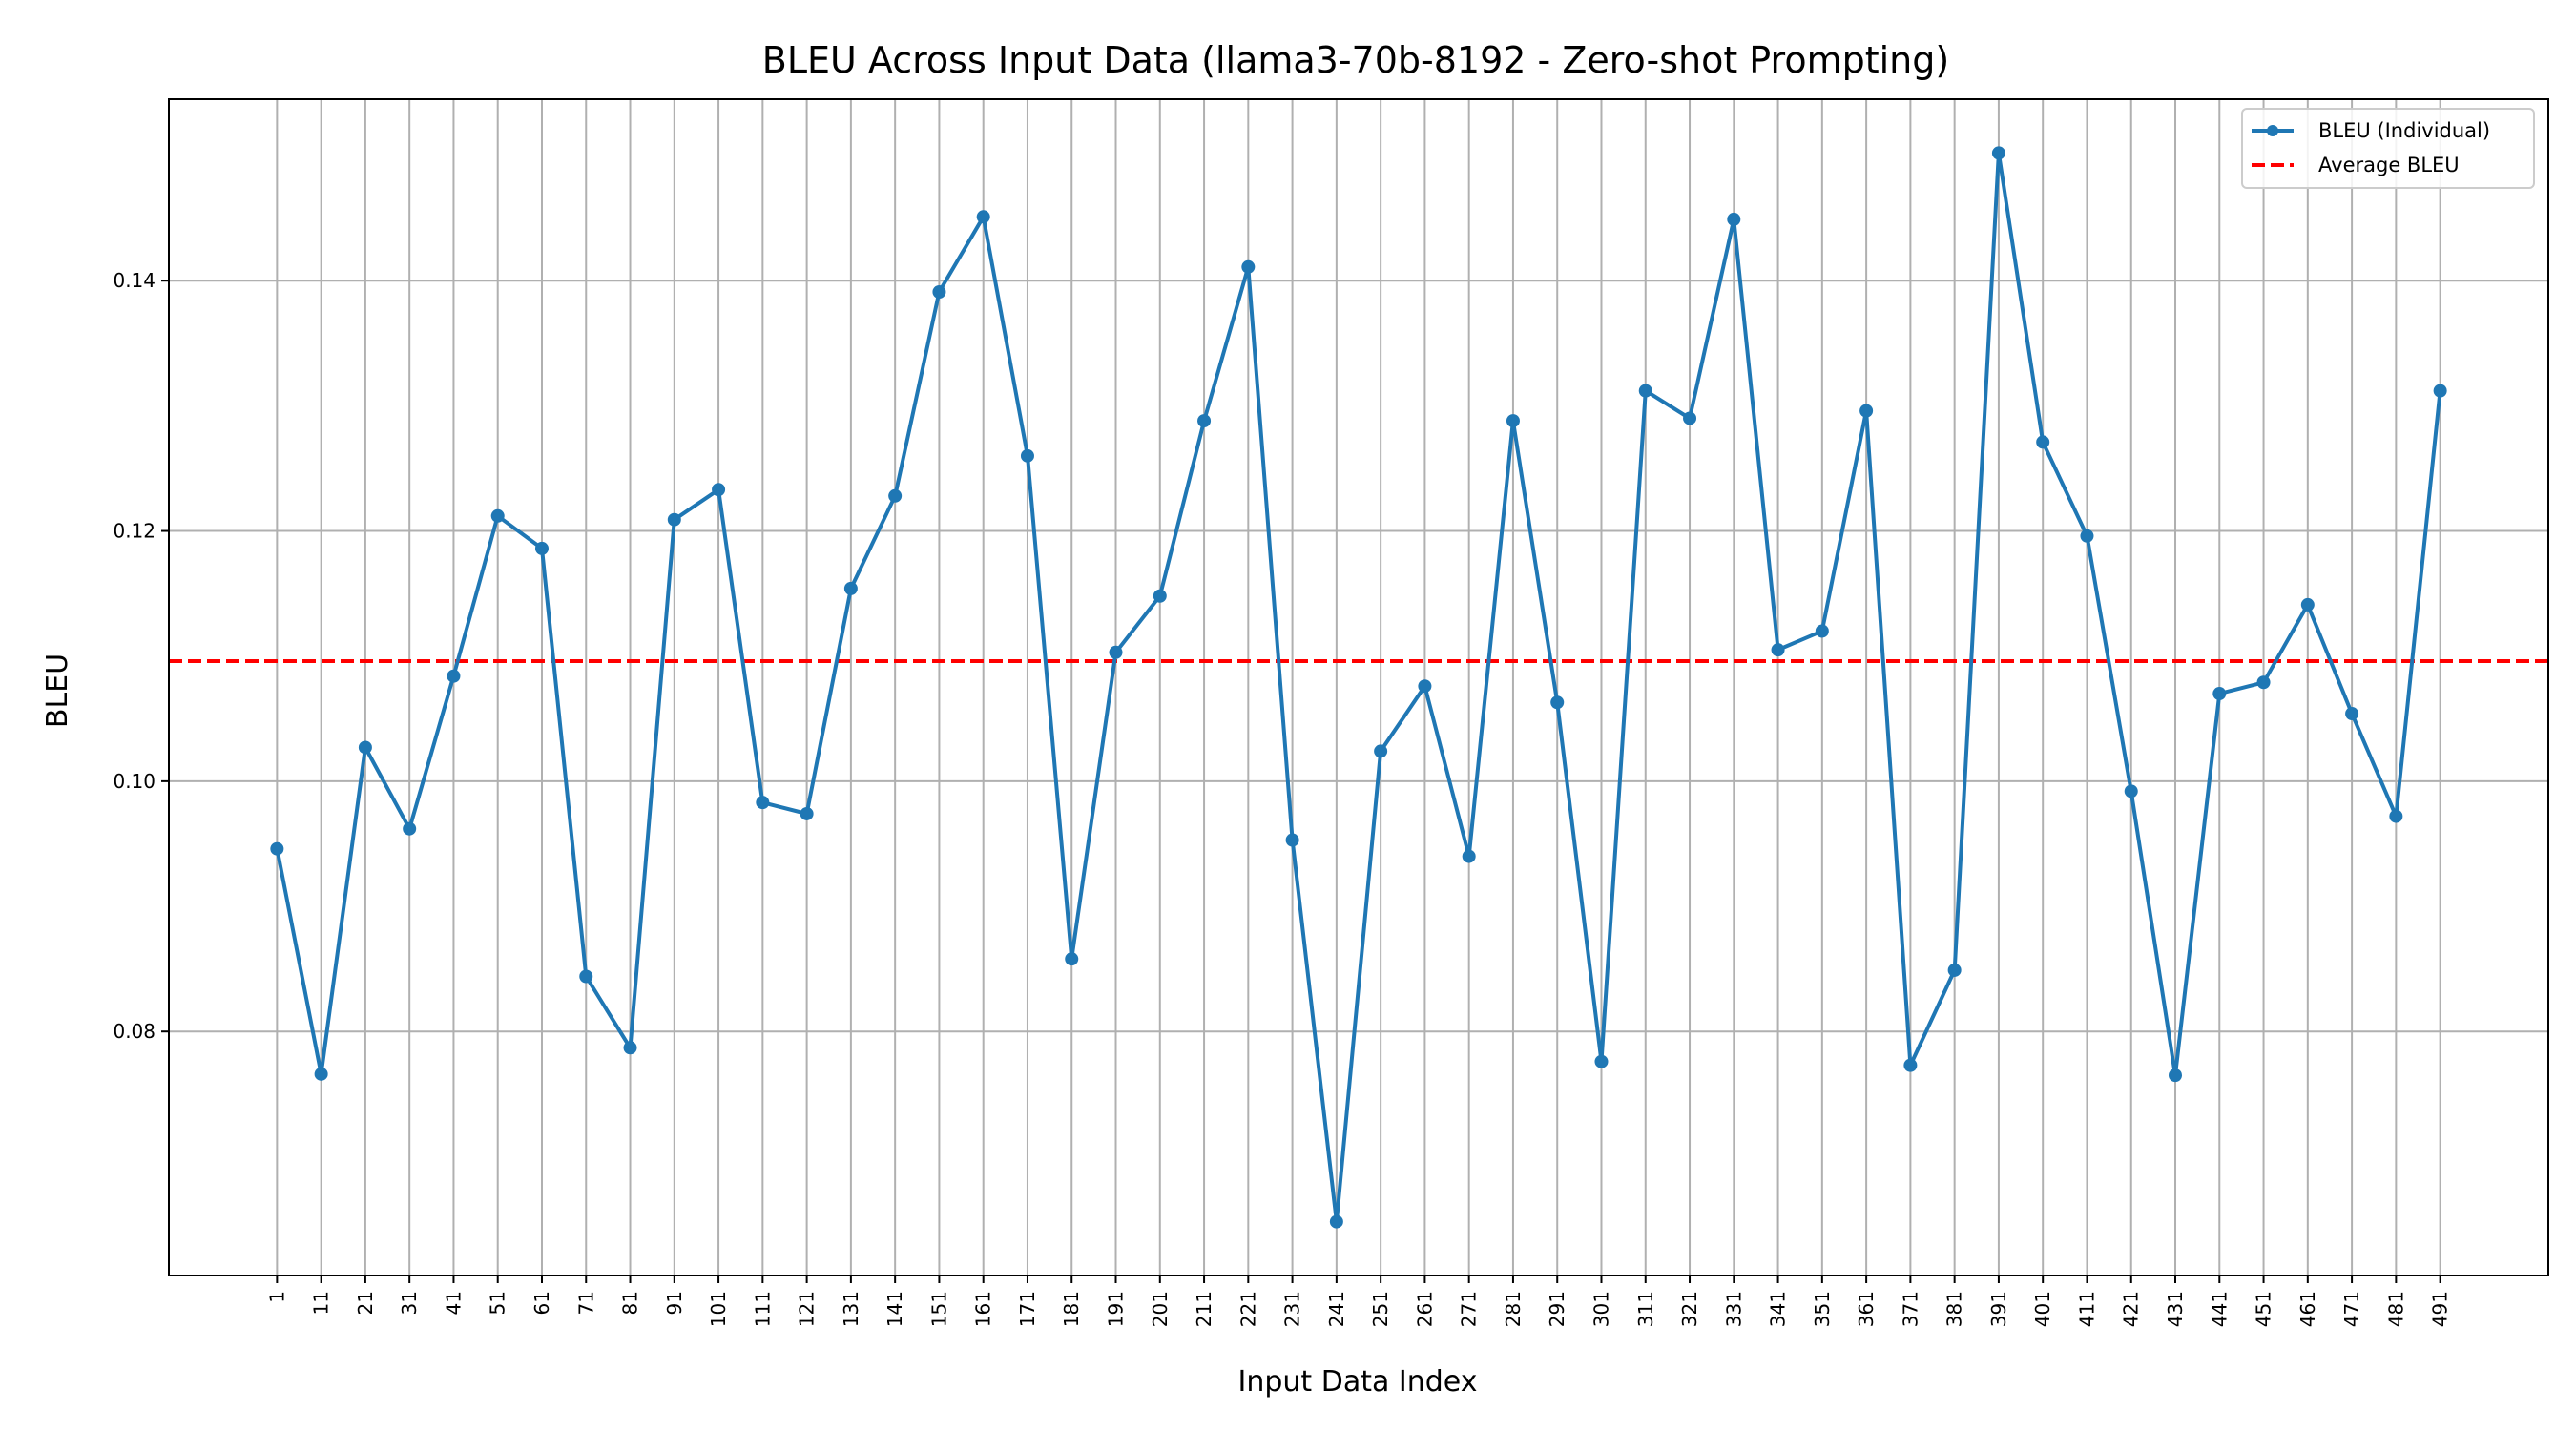 The width and height of the screenshot is (2576, 1431). I want to click on x-tick-label: 321, so click(1689, 1309).